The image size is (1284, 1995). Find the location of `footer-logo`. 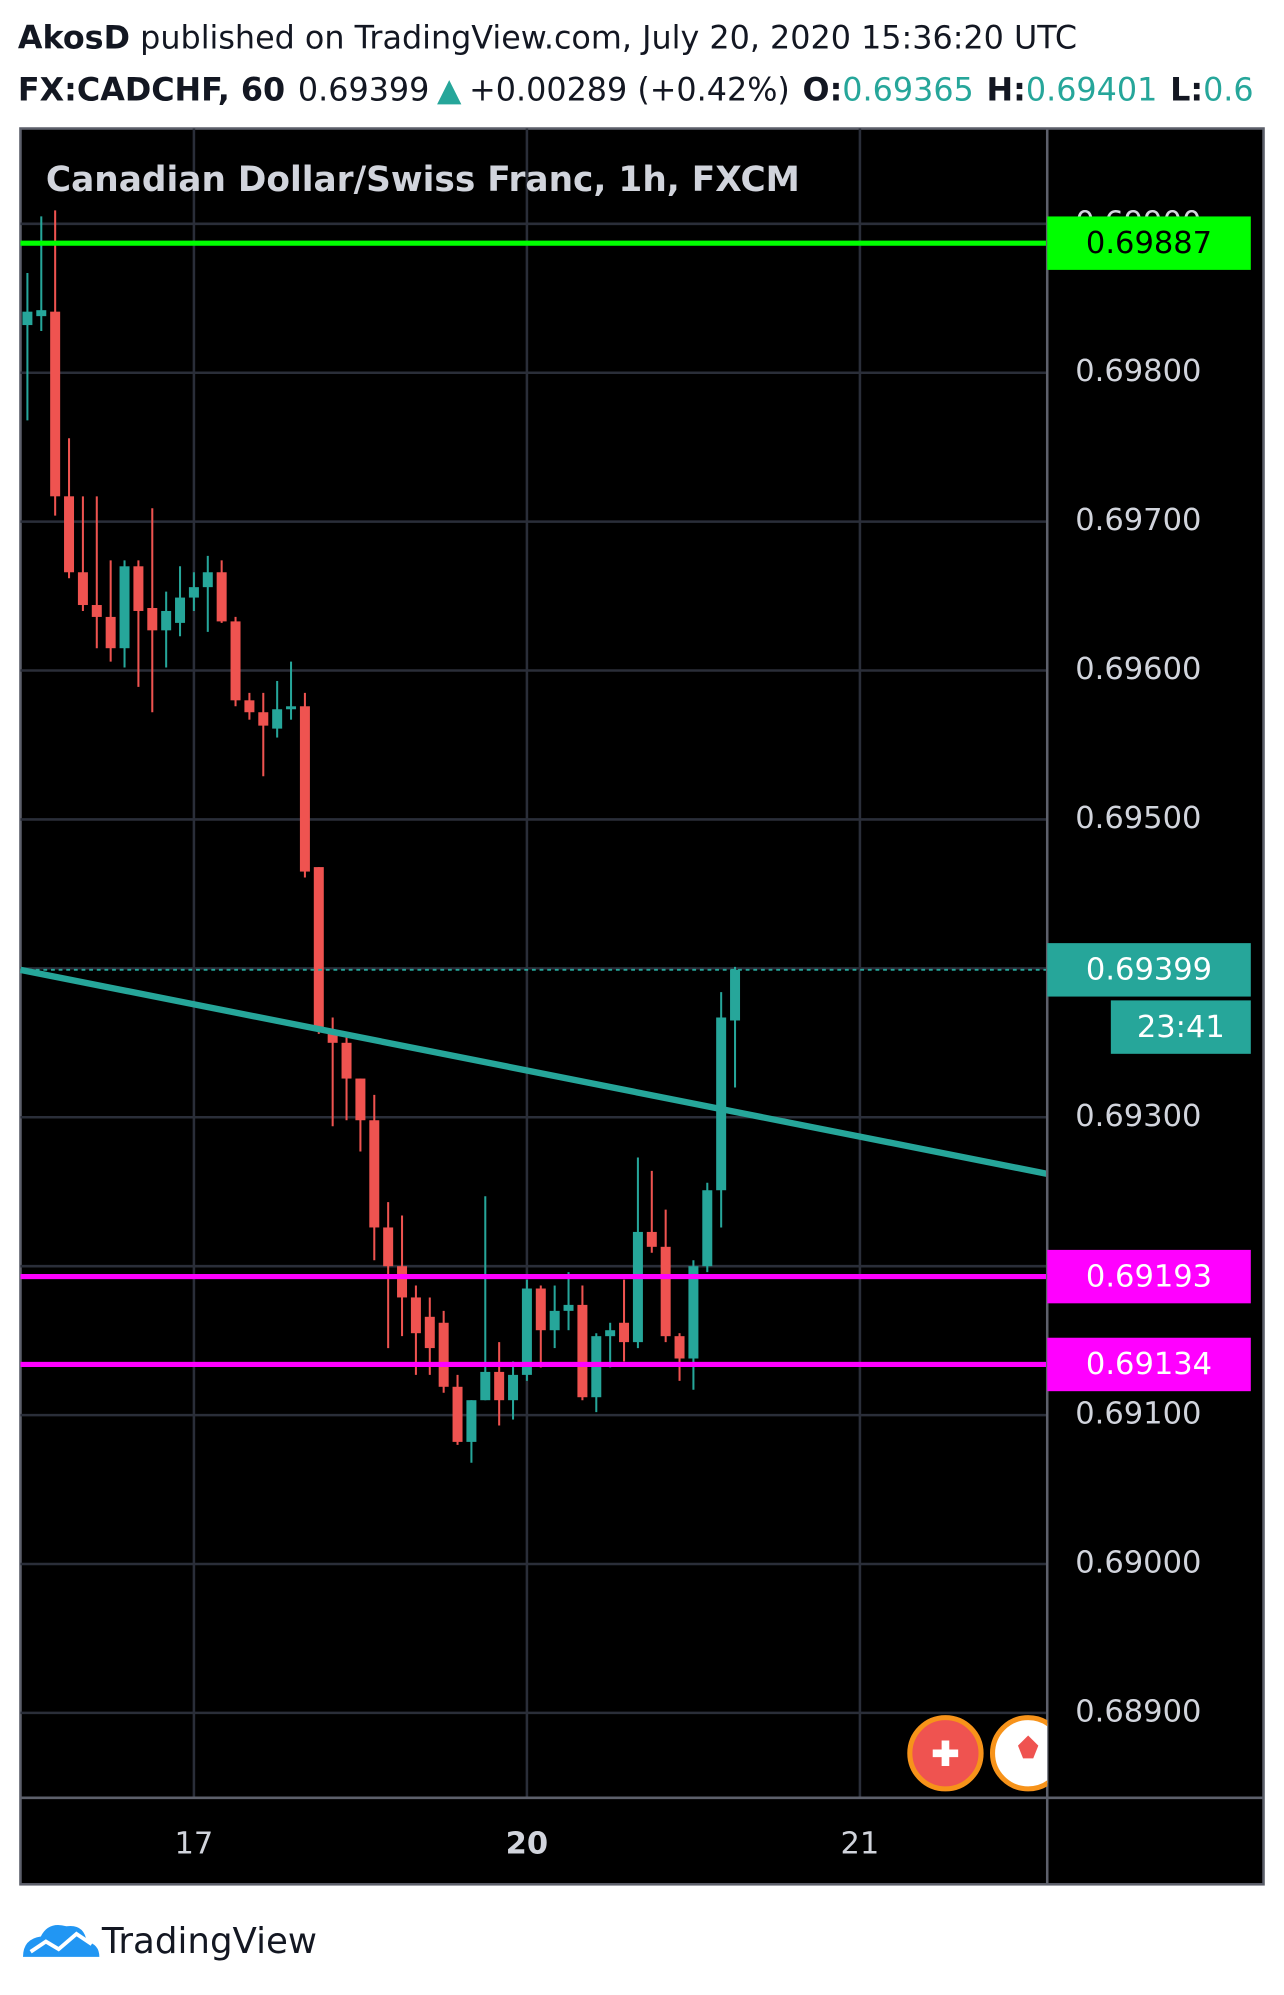

footer-logo is located at coordinates (61, 1941).